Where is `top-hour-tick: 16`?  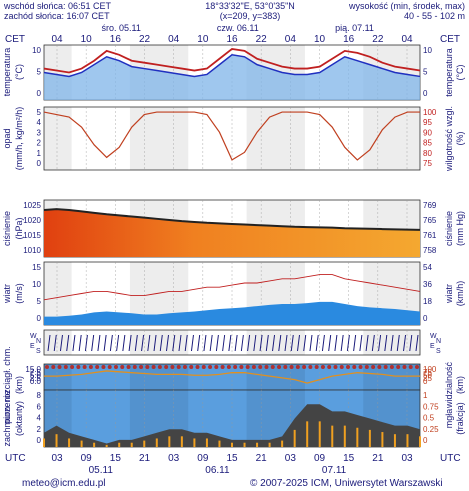
top-hour-tick: 16 is located at coordinates (116, 39).